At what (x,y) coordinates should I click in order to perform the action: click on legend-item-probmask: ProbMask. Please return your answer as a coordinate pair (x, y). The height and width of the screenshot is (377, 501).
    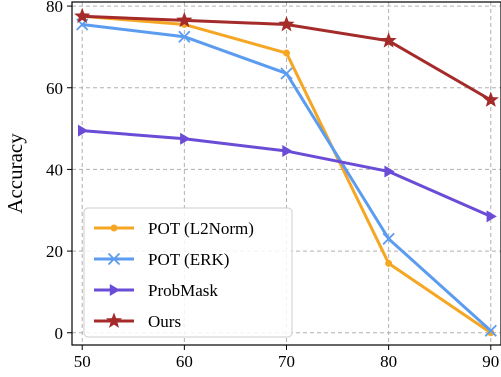
    Looking at the image, I should click on (156, 290).